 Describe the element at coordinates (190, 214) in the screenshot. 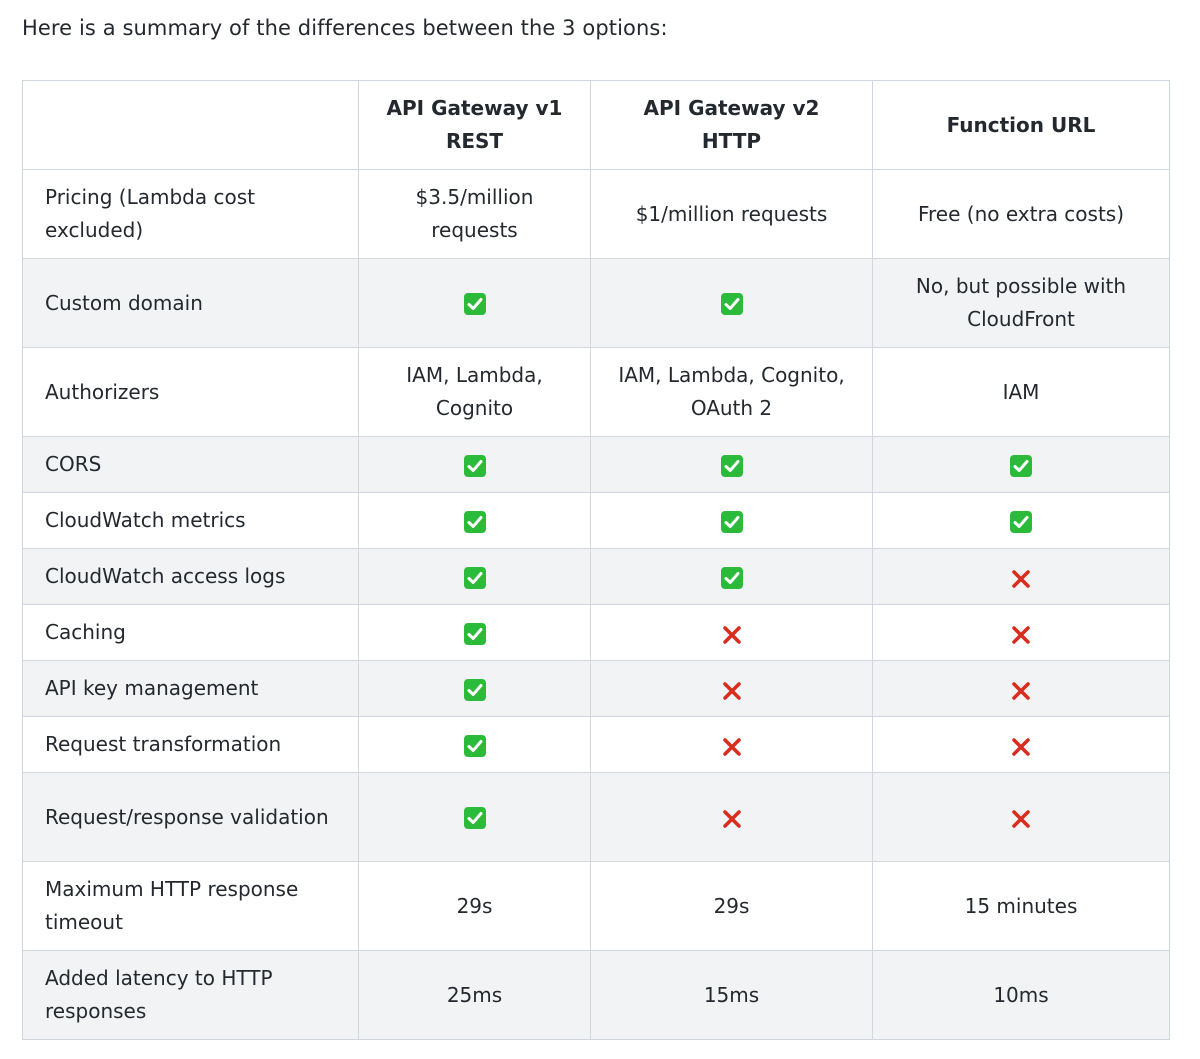

I see `row-label: Pricing (Lambda cost excluded)` at that location.